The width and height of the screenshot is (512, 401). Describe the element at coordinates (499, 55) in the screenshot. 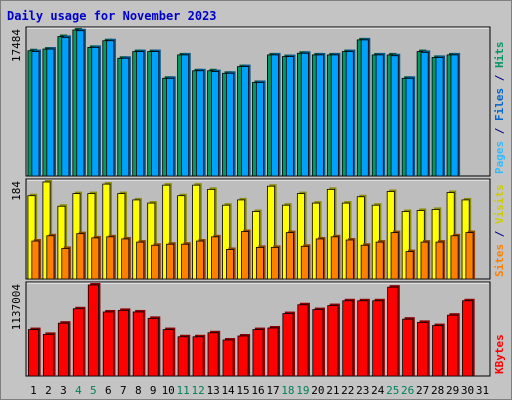

I see `legend-part-4: Hits` at that location.